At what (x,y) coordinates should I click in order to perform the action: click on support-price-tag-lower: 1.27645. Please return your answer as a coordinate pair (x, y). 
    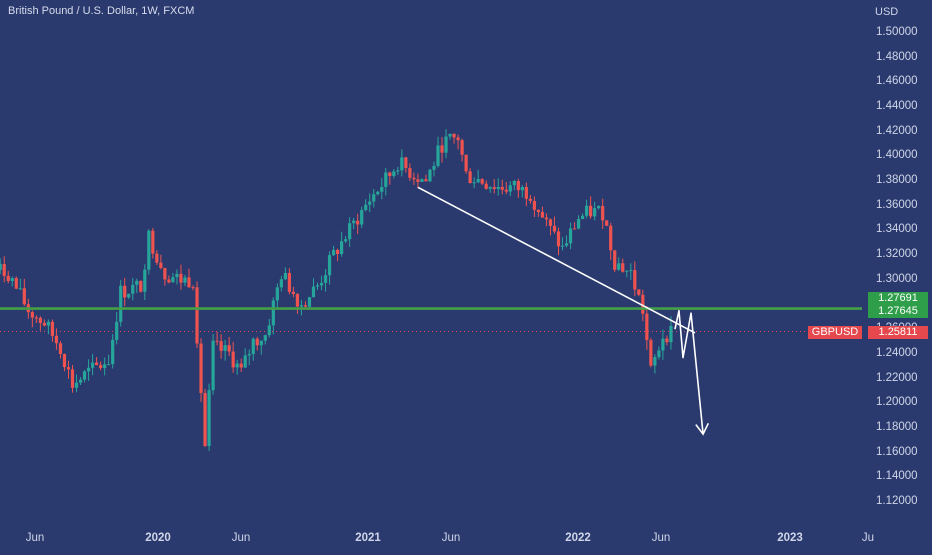
    Looking at the image, I should click on (898, 311).